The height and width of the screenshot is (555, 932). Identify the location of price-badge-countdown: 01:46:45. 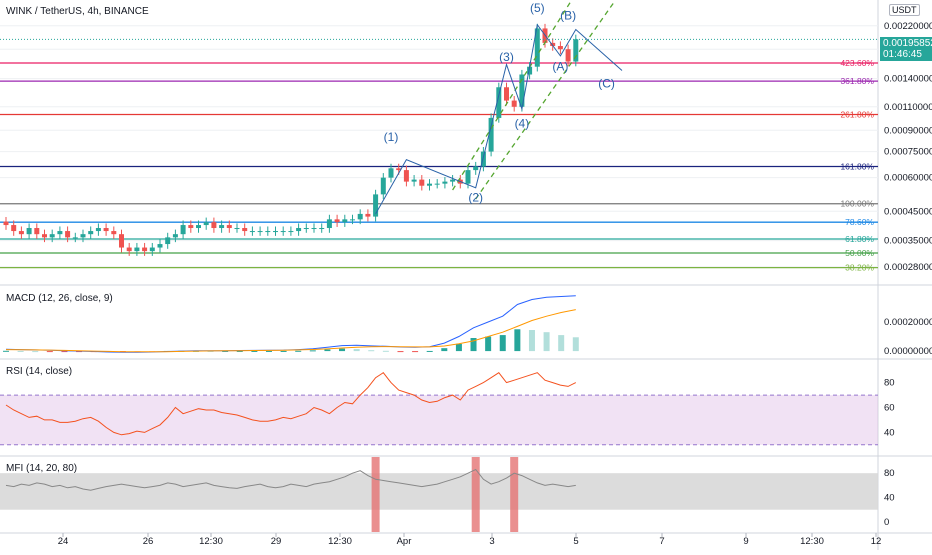
(902, 54).